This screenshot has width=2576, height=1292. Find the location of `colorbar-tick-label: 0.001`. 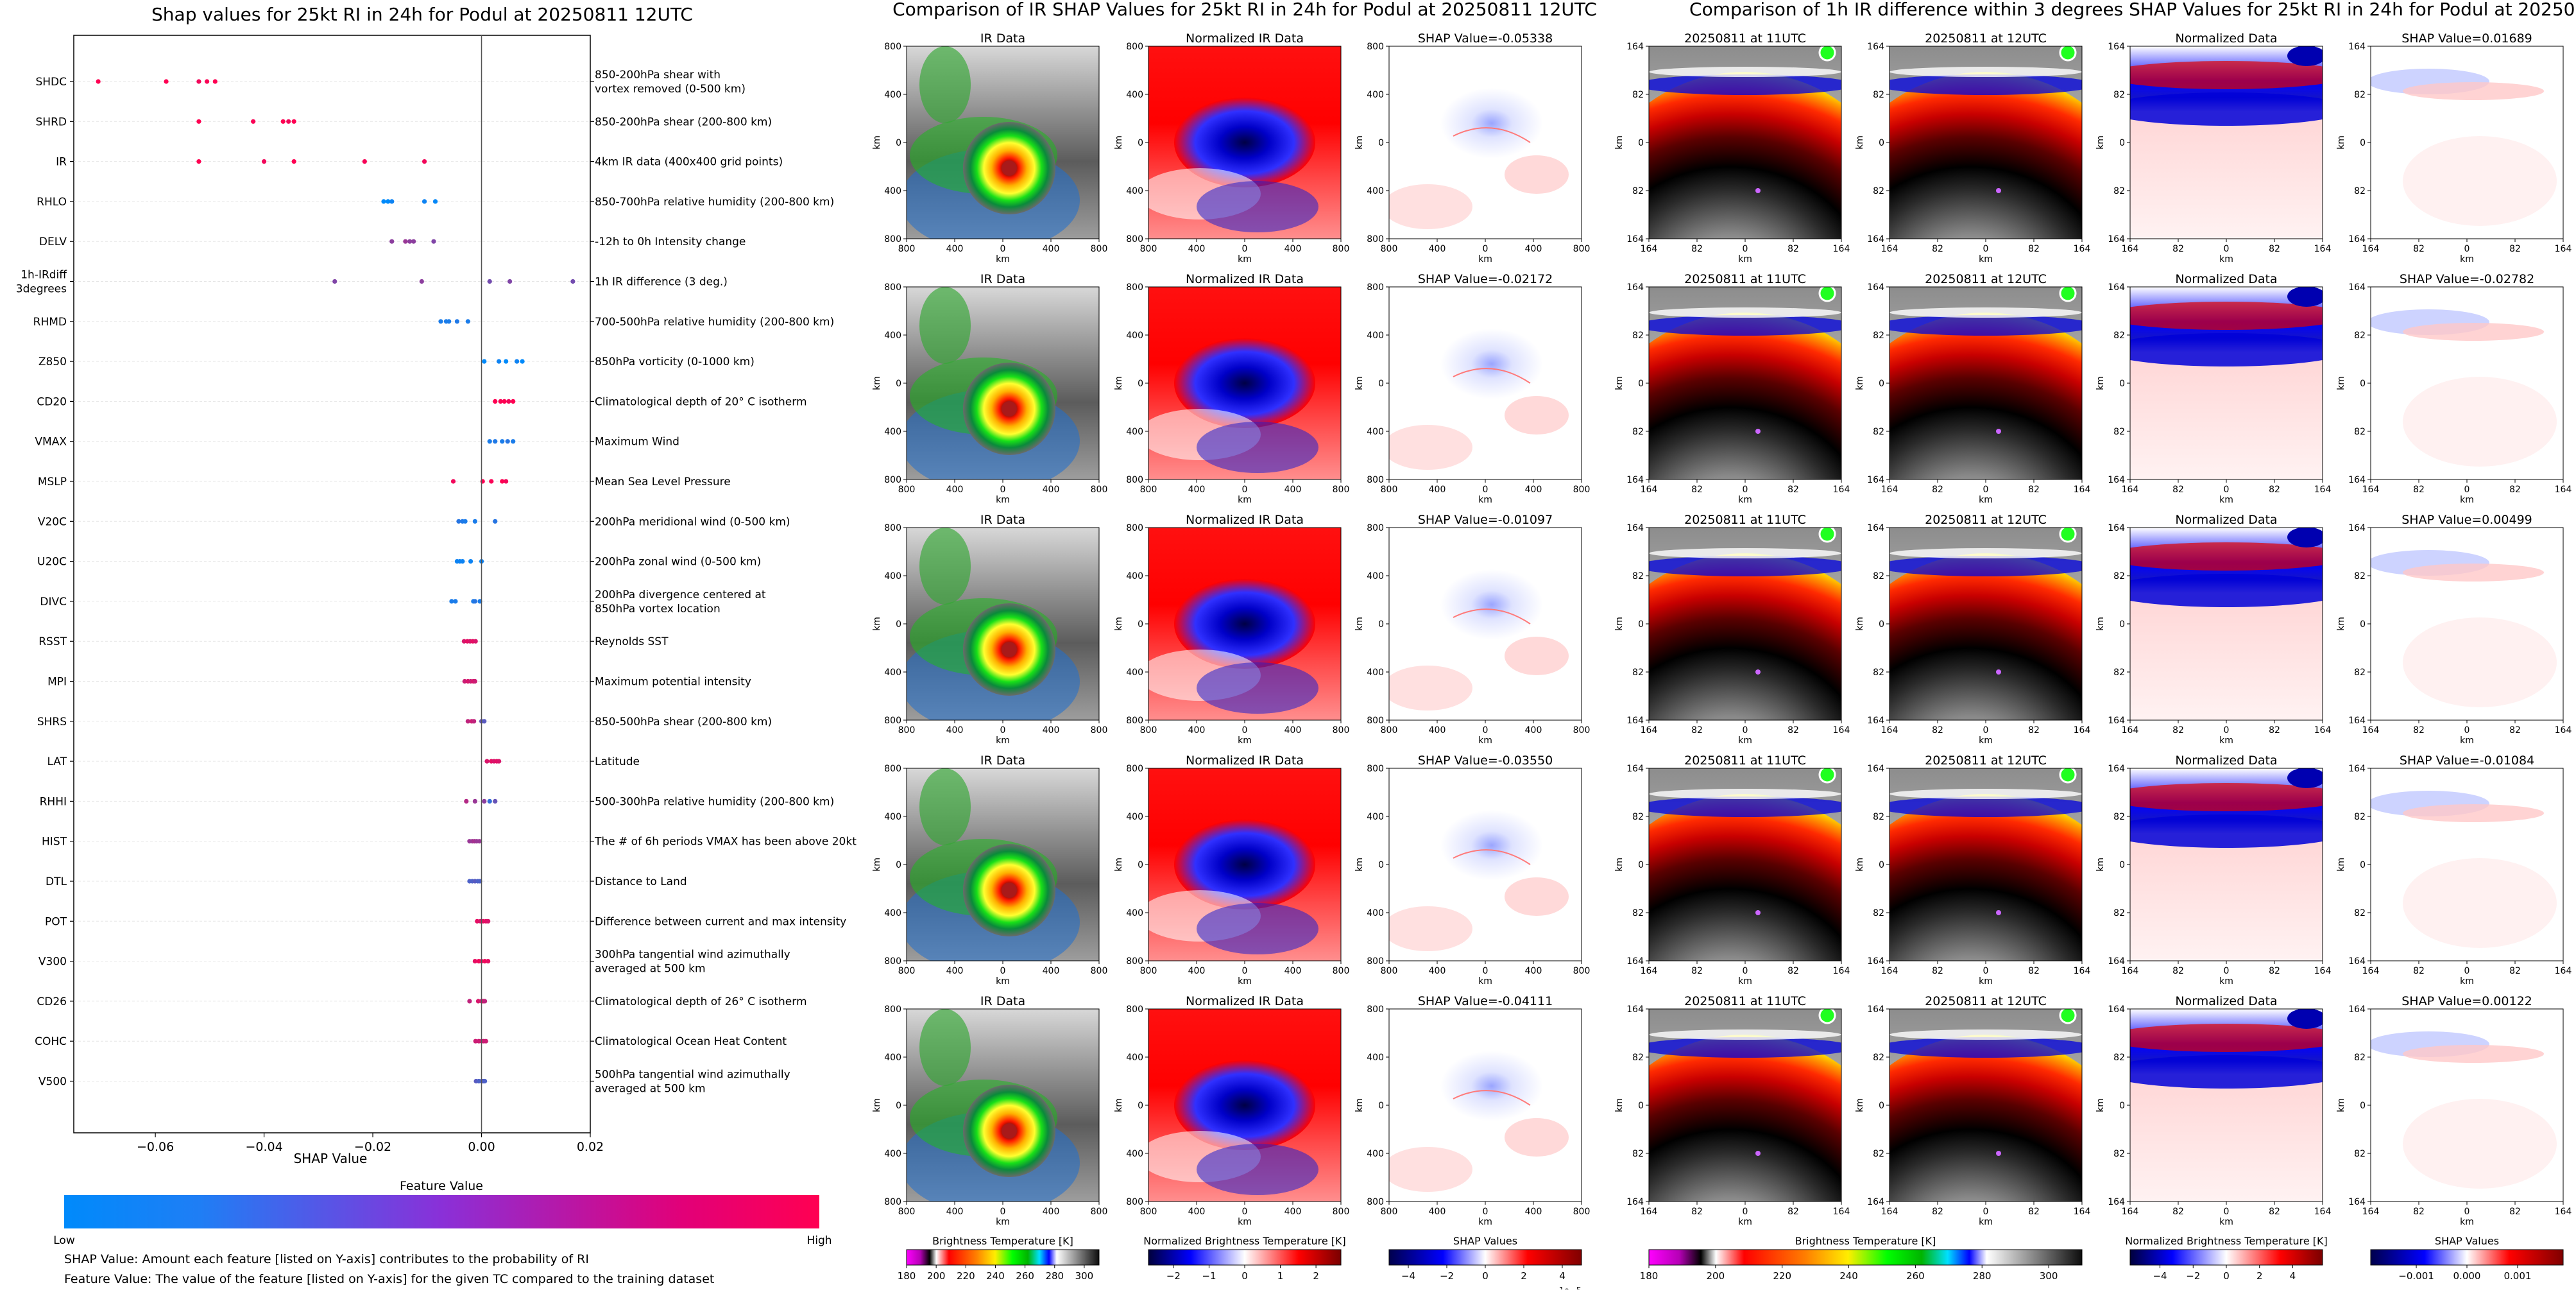

colorbar-tick-label: 0.001 is located at coordinates (2517, 1276).